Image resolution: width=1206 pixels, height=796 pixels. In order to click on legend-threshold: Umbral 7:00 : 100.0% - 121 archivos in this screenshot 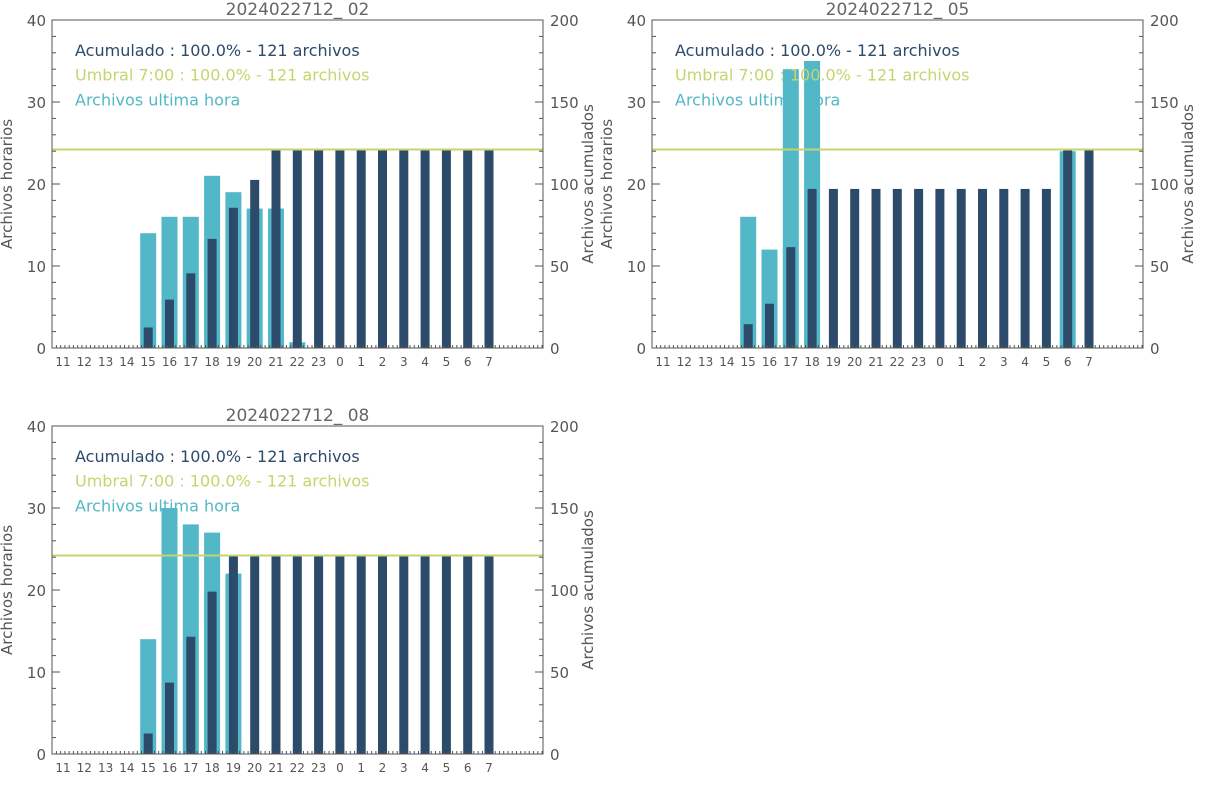, I will do `click(222, 481)`.